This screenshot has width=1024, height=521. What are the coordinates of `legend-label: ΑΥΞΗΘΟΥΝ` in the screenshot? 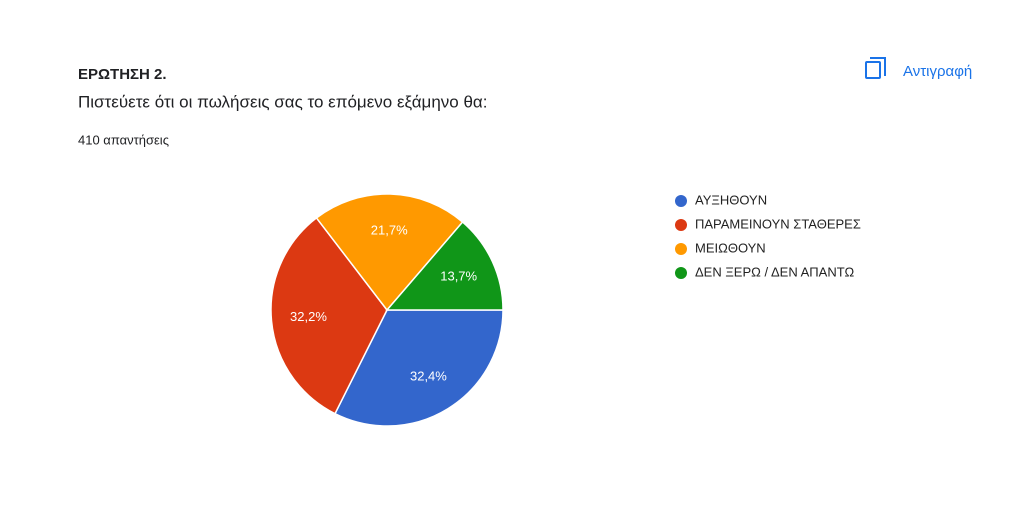 It's located at (731, 199).